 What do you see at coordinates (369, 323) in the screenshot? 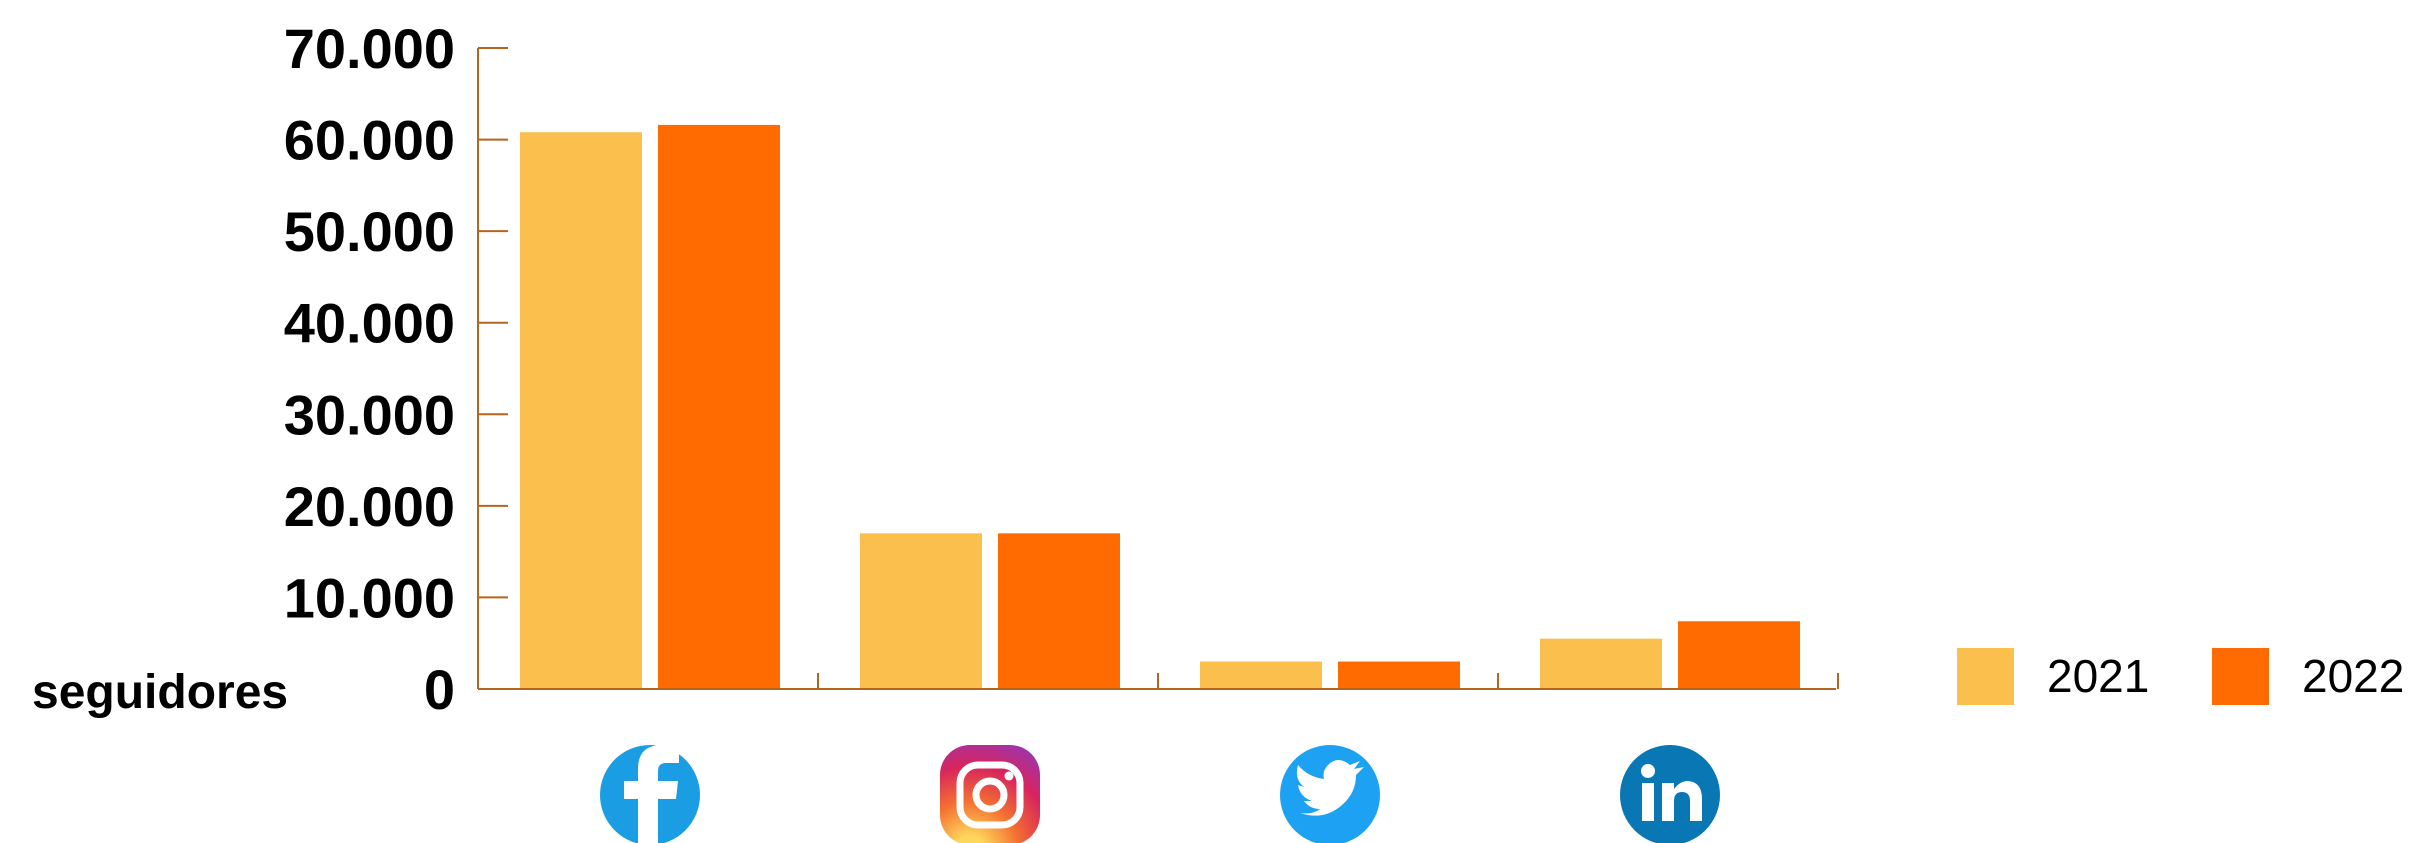
I see `y-tick-label: 40.000` at bounding box center [369, 323].